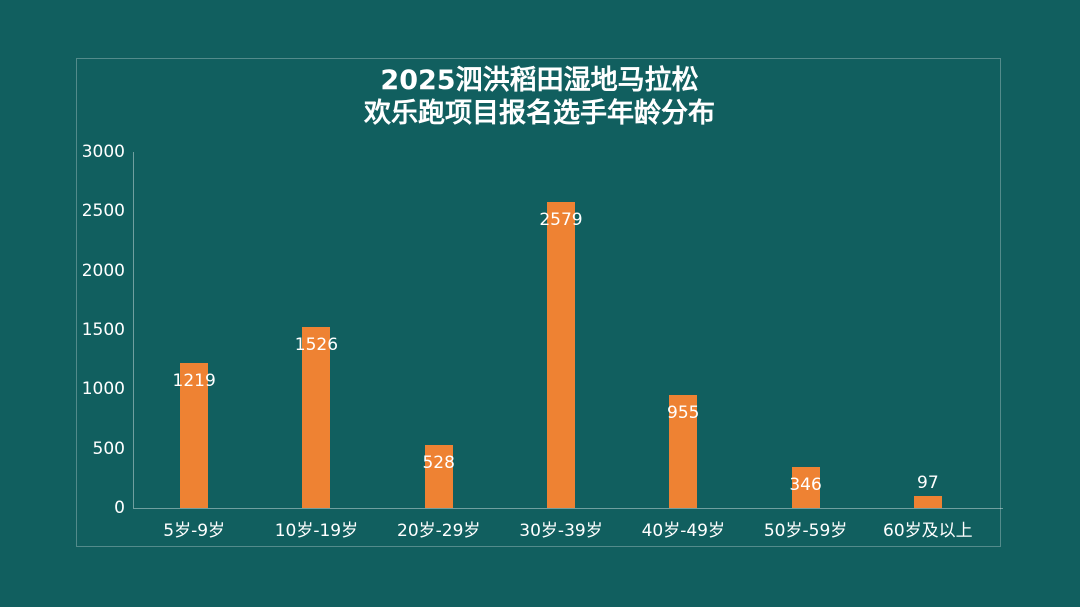 This screenshot has height=607, width=1080. What do you see at coordinates (805, 484) in the screenshot?
I see `bar-value-label: 346` at bounding box center [805, 484].